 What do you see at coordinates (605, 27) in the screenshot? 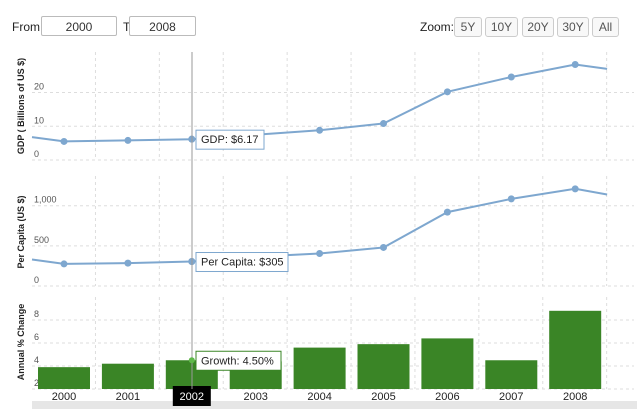
I see `zoom-all-button: All` at bounding box center [605, 27].